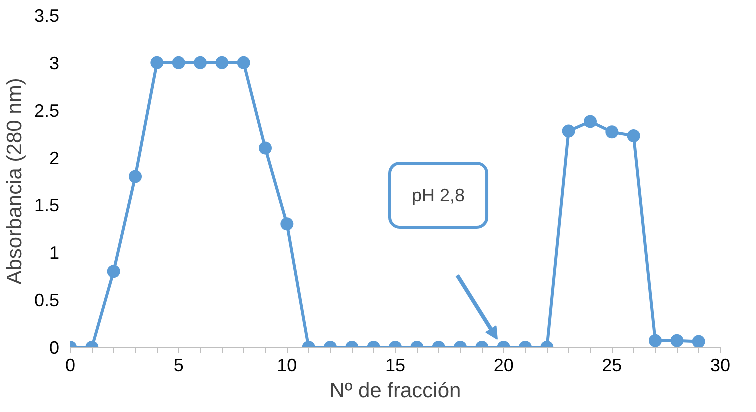 This screenshot has width=756, height=412. Describe the element at coordinates (47, 16) in the screenshot. I see `y-tick-label: 3.5` at that location.